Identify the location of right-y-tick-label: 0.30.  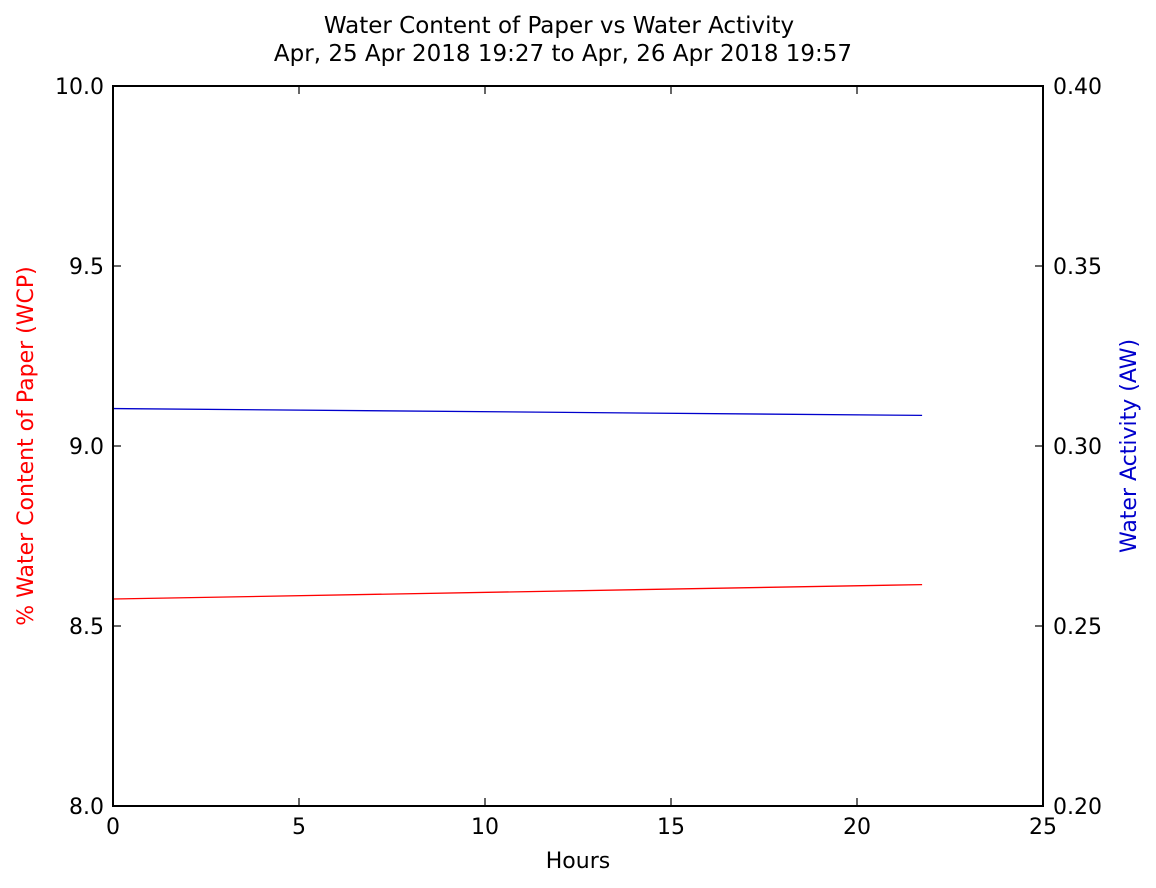
(1077, 447).